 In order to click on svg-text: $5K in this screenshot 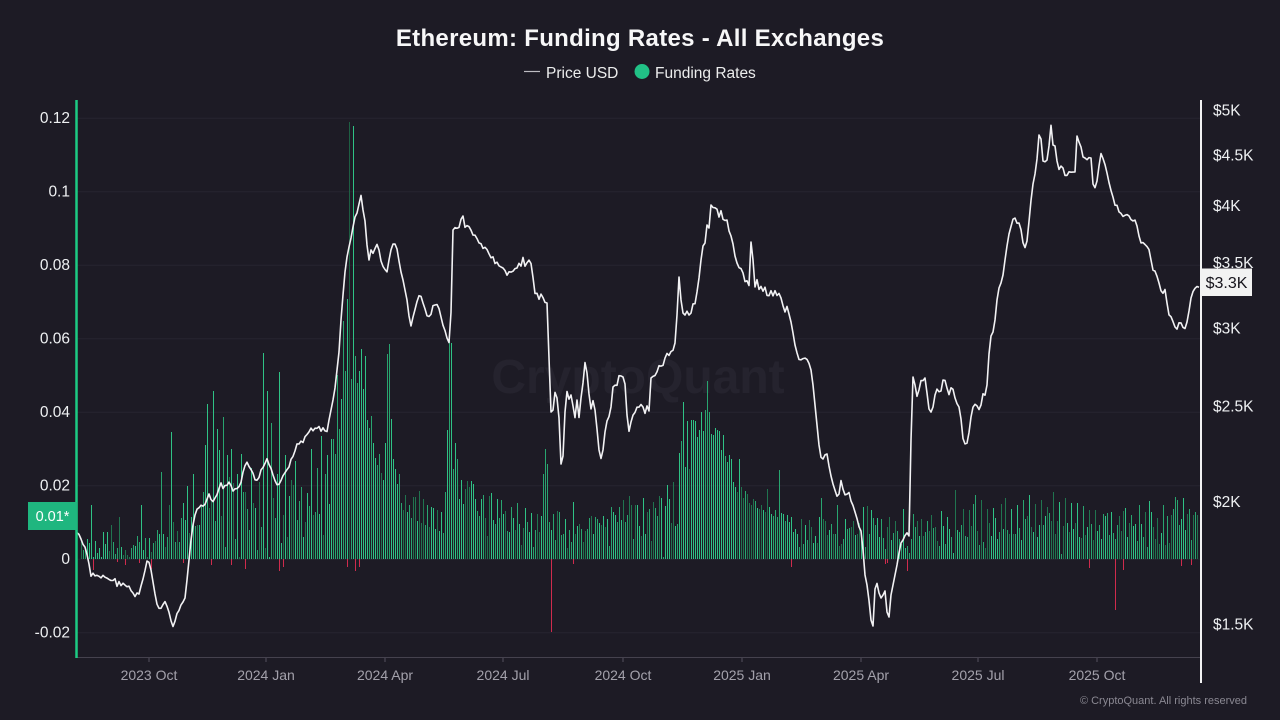, I will do `click(1227, 111)`.